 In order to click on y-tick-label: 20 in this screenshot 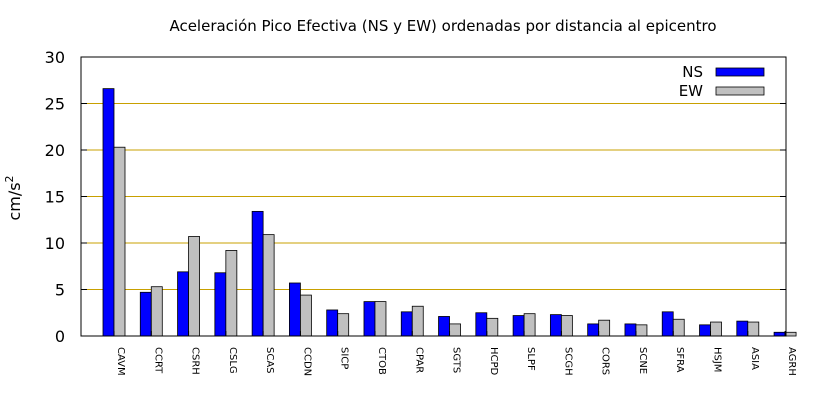, I will do `click(55, 150)`.